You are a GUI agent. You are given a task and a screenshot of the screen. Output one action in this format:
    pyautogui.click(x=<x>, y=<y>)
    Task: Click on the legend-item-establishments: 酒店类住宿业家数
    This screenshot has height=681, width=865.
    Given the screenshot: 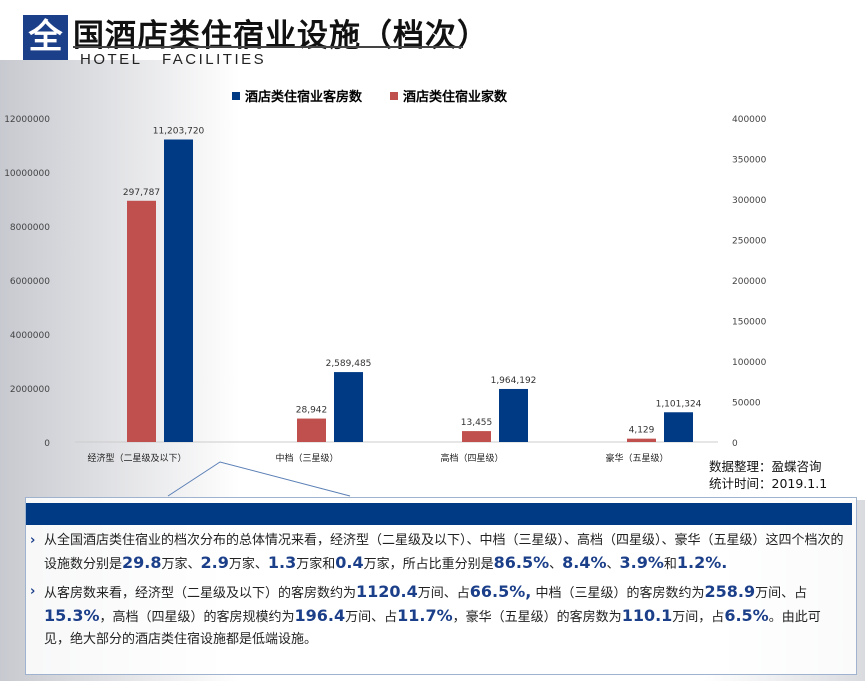 What is the action you would take?
    pyautogui.click(x=448, y=95)
    